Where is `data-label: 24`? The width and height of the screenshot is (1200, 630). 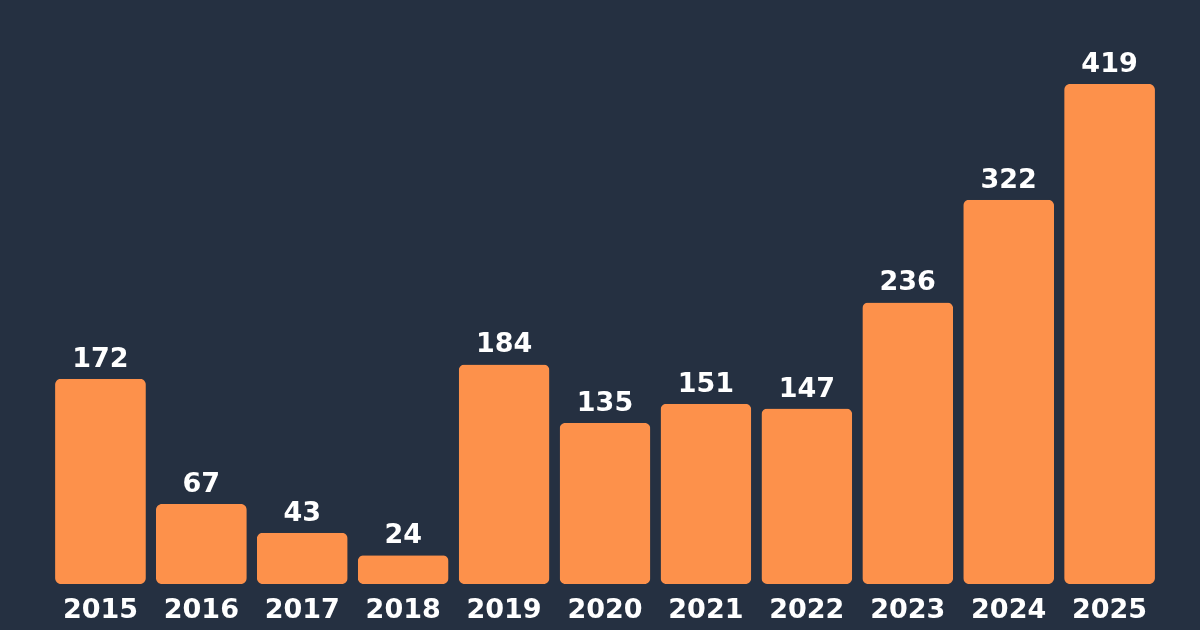 data-label: 24 is located at coordinates (403, 534).